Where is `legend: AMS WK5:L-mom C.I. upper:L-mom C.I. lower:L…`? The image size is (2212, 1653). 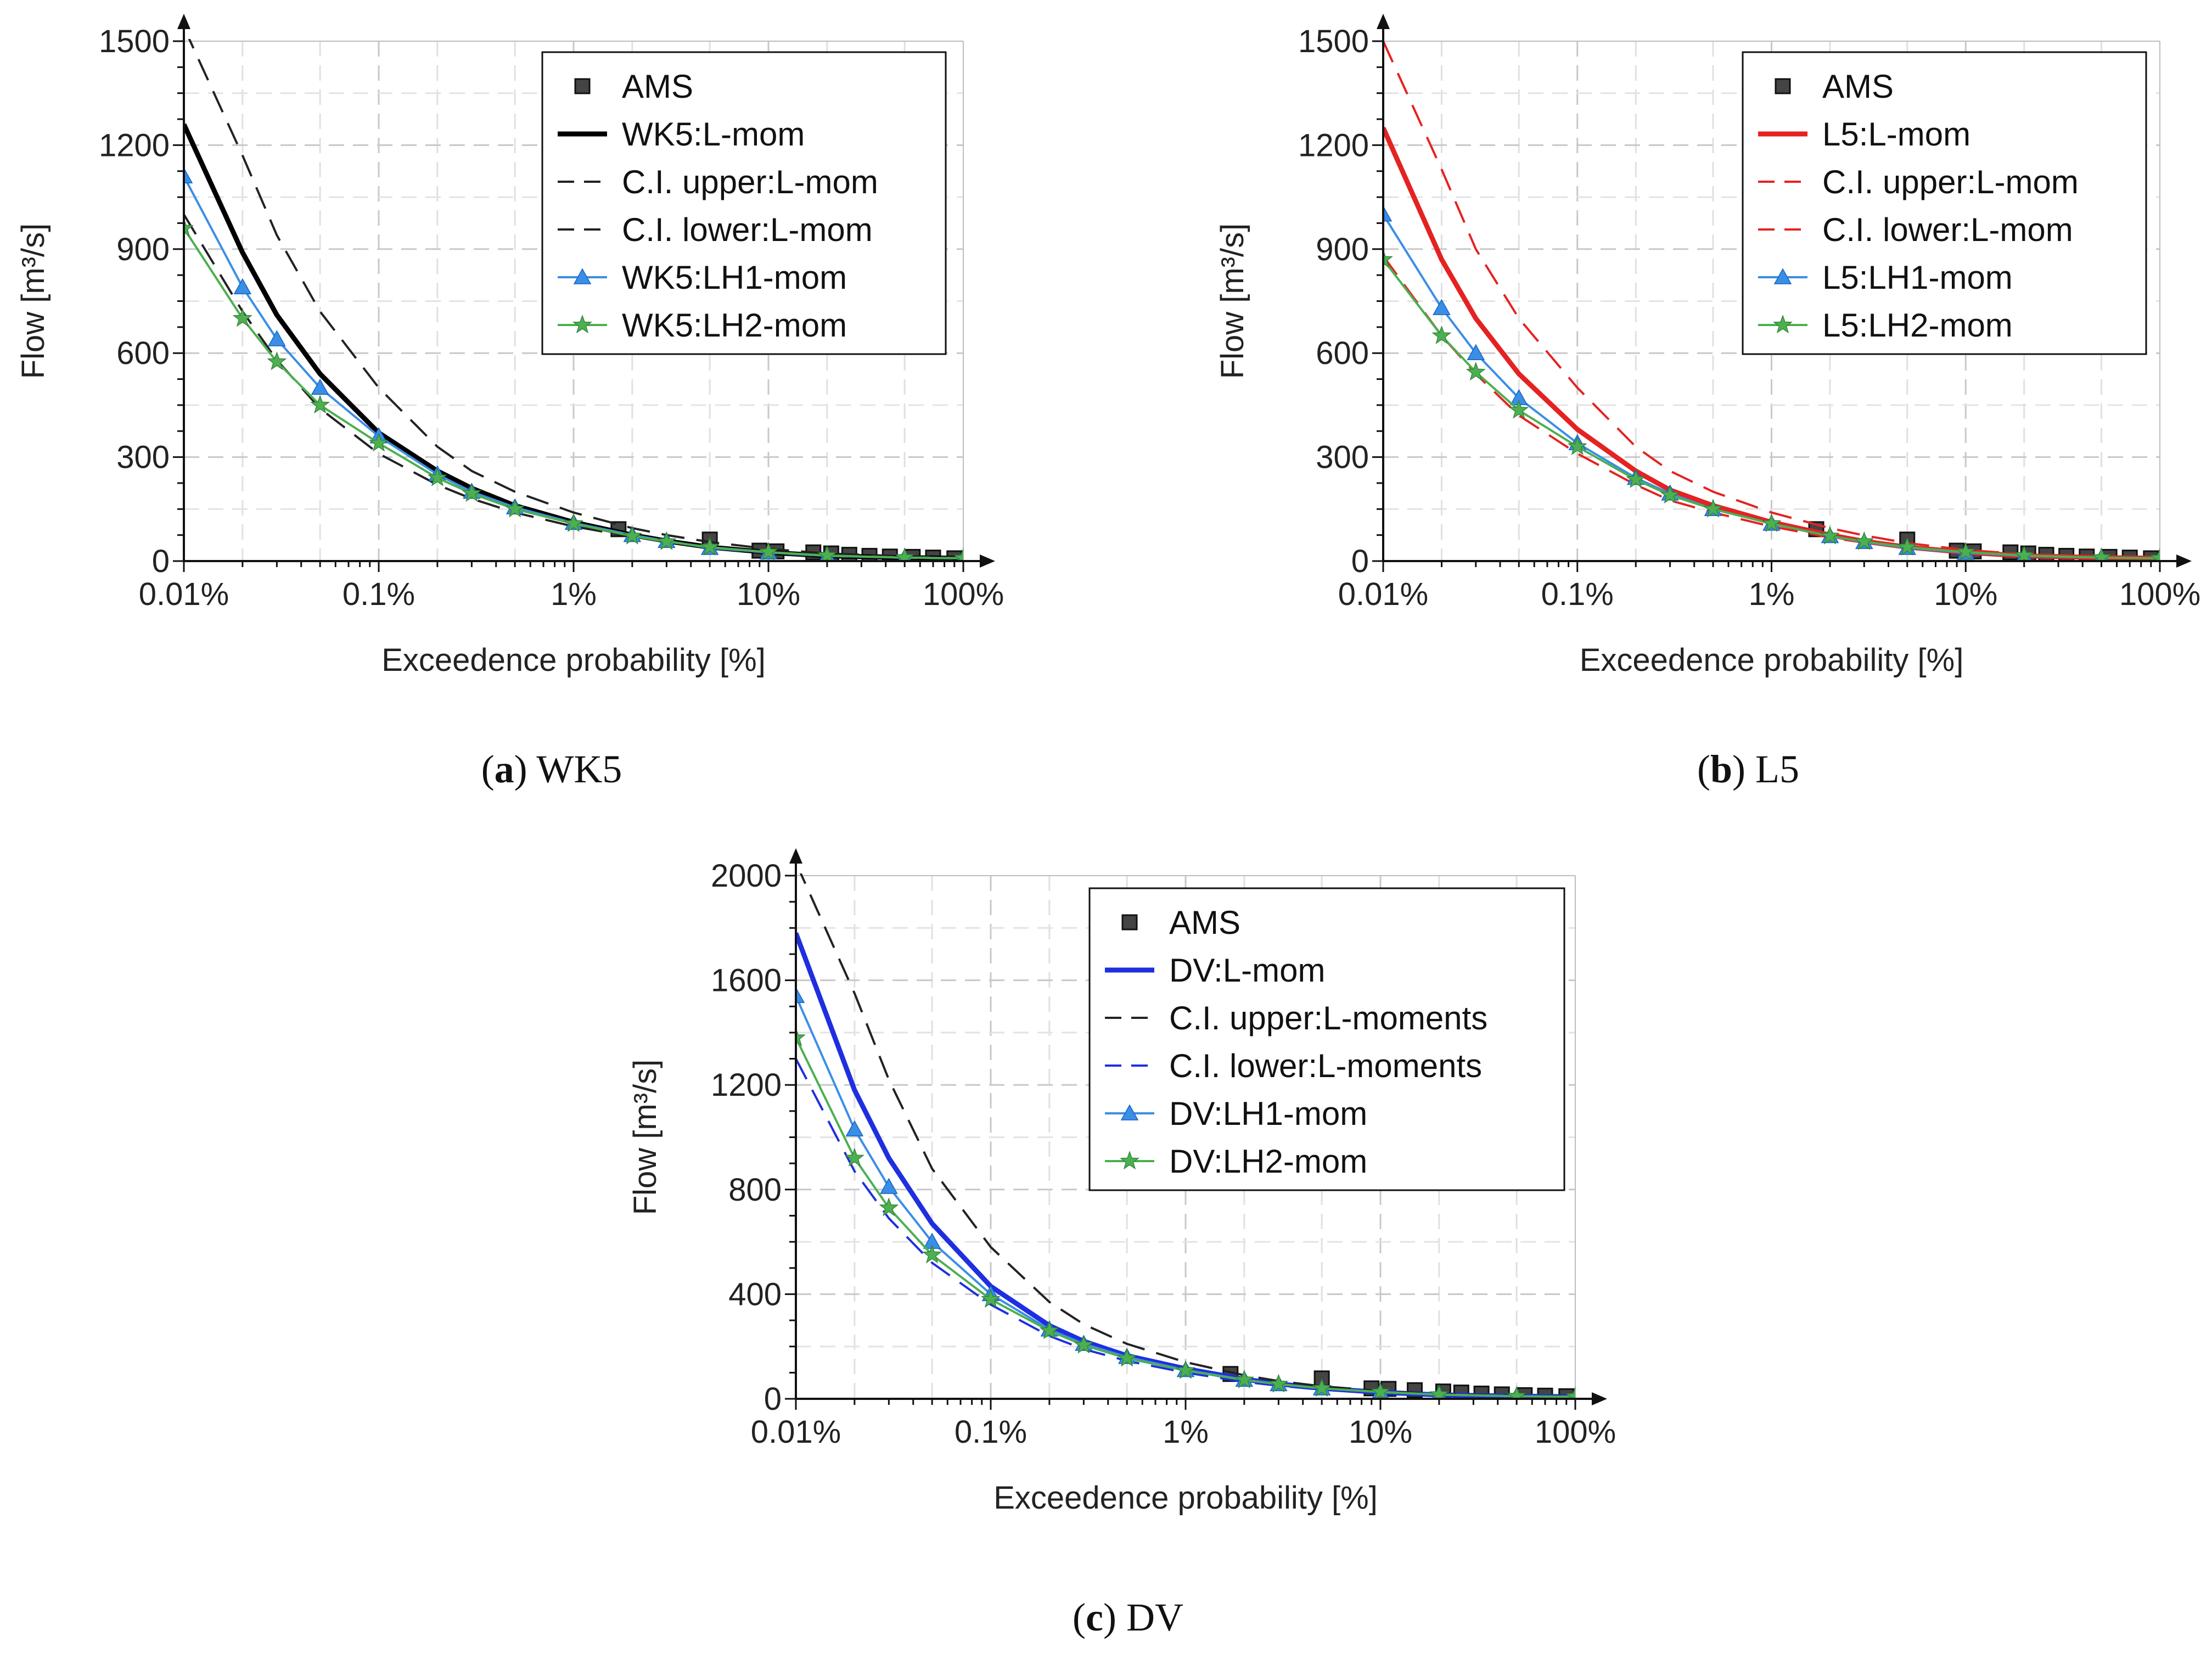
legend: AMS WK5:L-mom C.I. upper:L-mom C.I. lower:L… is located at coordinates (744, 203).